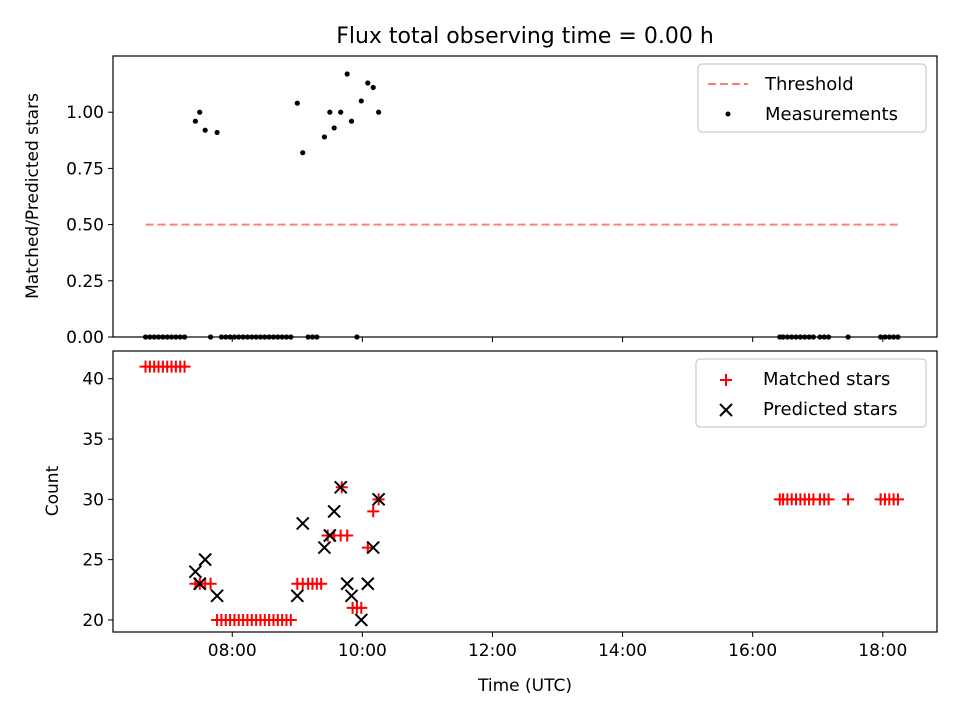  I want to click on bottom-x-tick-label: 08:00, so click(232, 651).